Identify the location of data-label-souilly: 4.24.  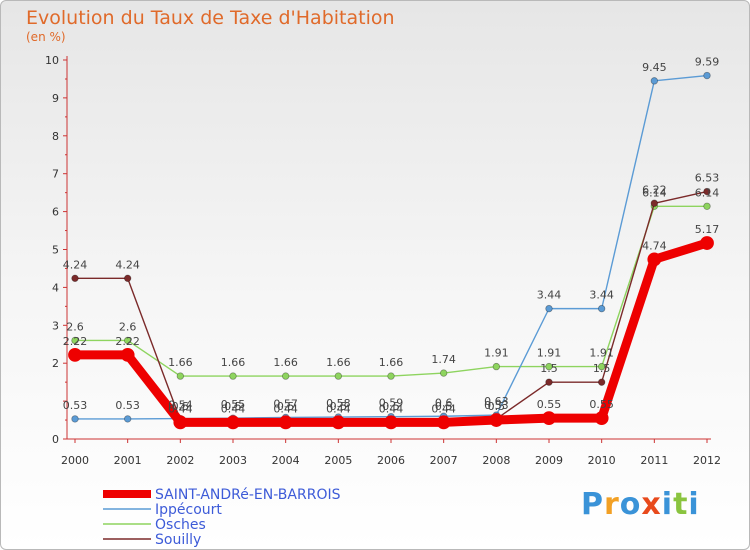
(127, 264).